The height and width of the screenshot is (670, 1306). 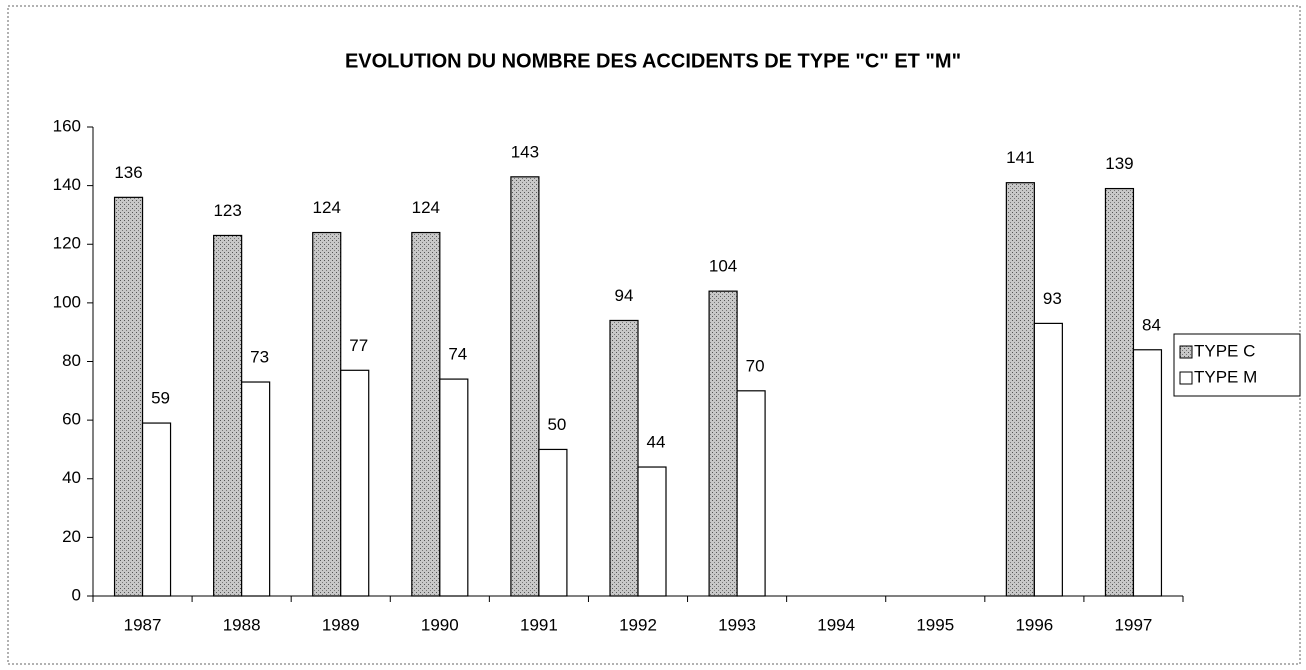 I want to click on y-tick-label: 0, so click(x=76, y=594).